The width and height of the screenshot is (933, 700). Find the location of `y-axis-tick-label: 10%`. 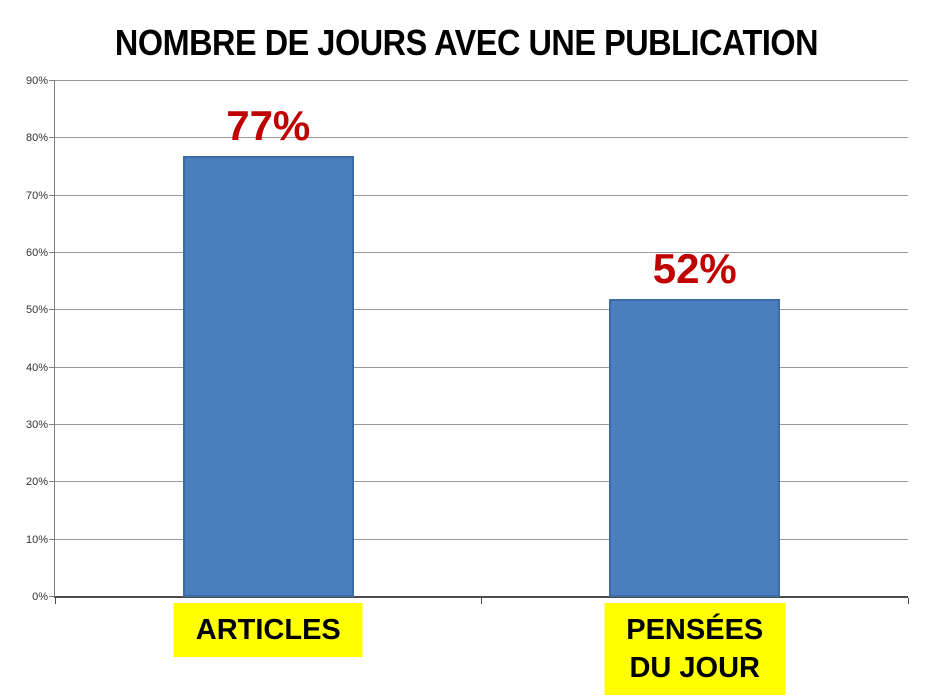

y-axis-tick-label: 10% is located at coordinates (36, 539).